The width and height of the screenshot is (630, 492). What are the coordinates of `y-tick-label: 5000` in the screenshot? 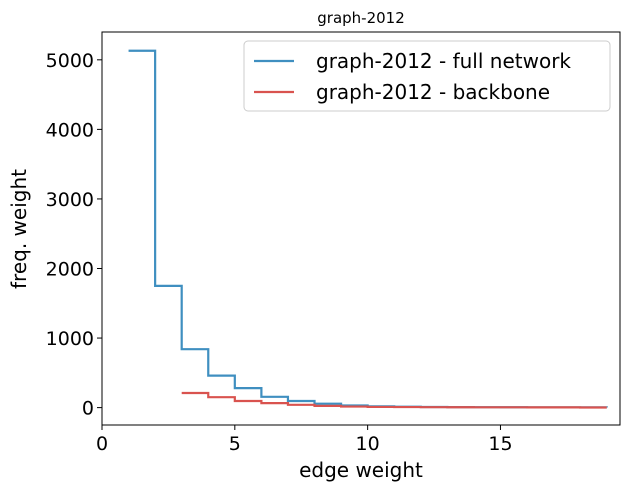 It's located at (70, 61).